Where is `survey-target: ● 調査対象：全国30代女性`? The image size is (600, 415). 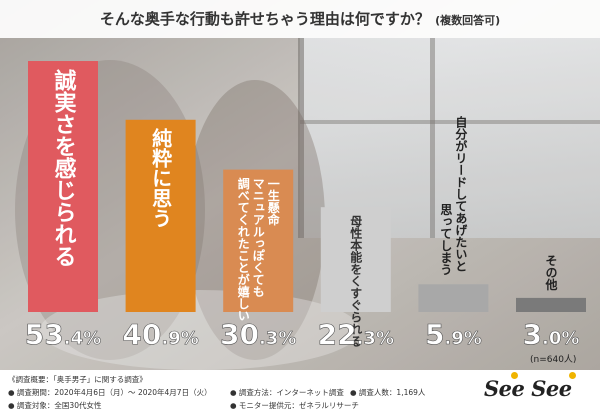 survey-target: ● 調査対象：全国30代女性 is located at coordinates (55, 405).